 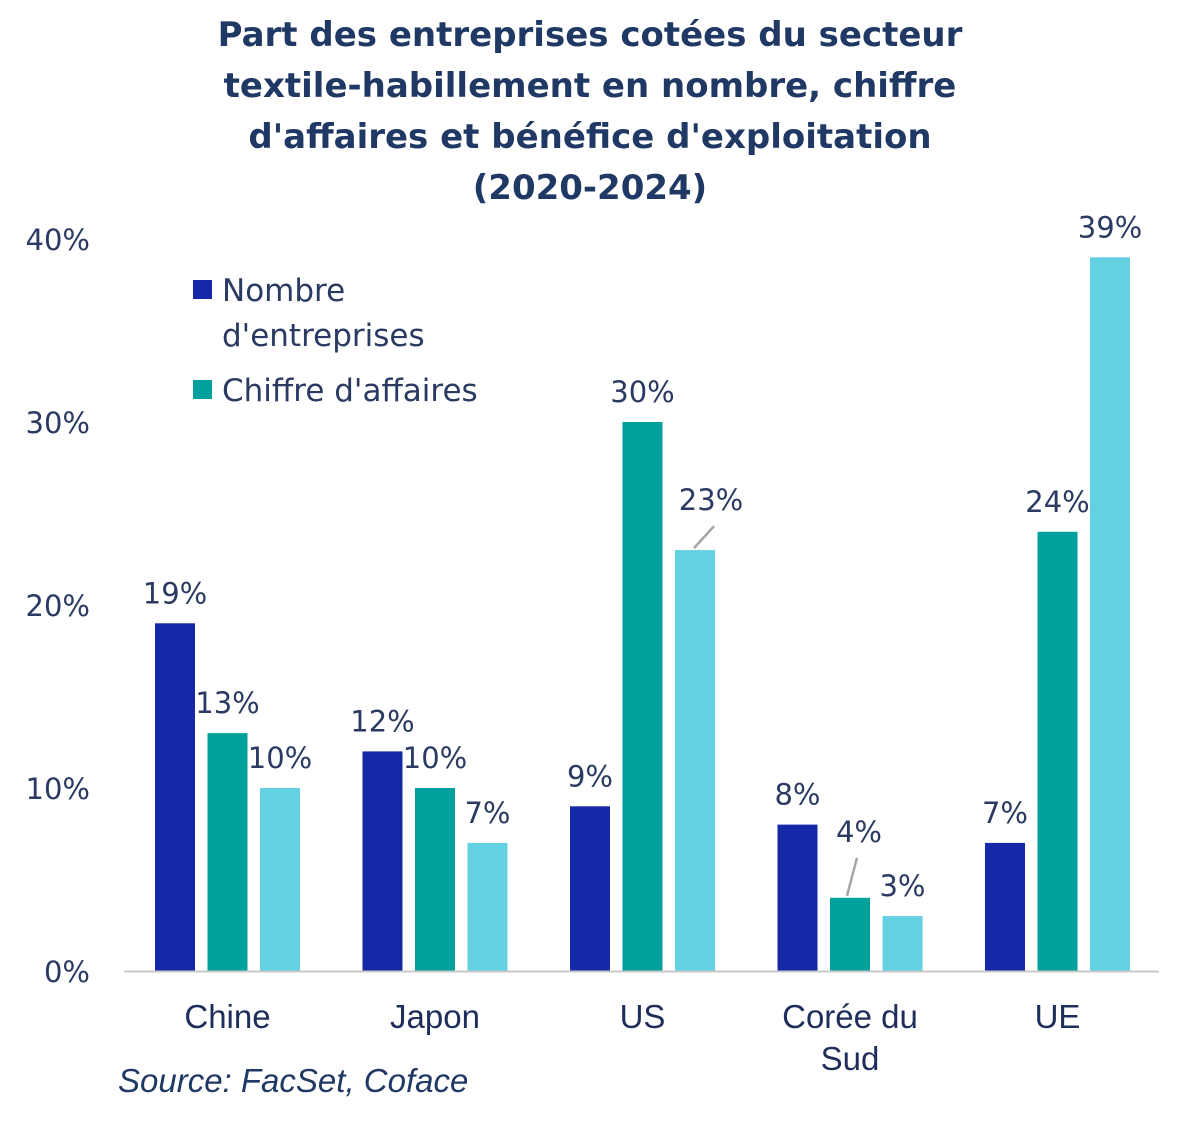 What do you see at coordinates (902, 886) in the screenshot?
I see `data-label: 3%` at bounding box center [902, 886].